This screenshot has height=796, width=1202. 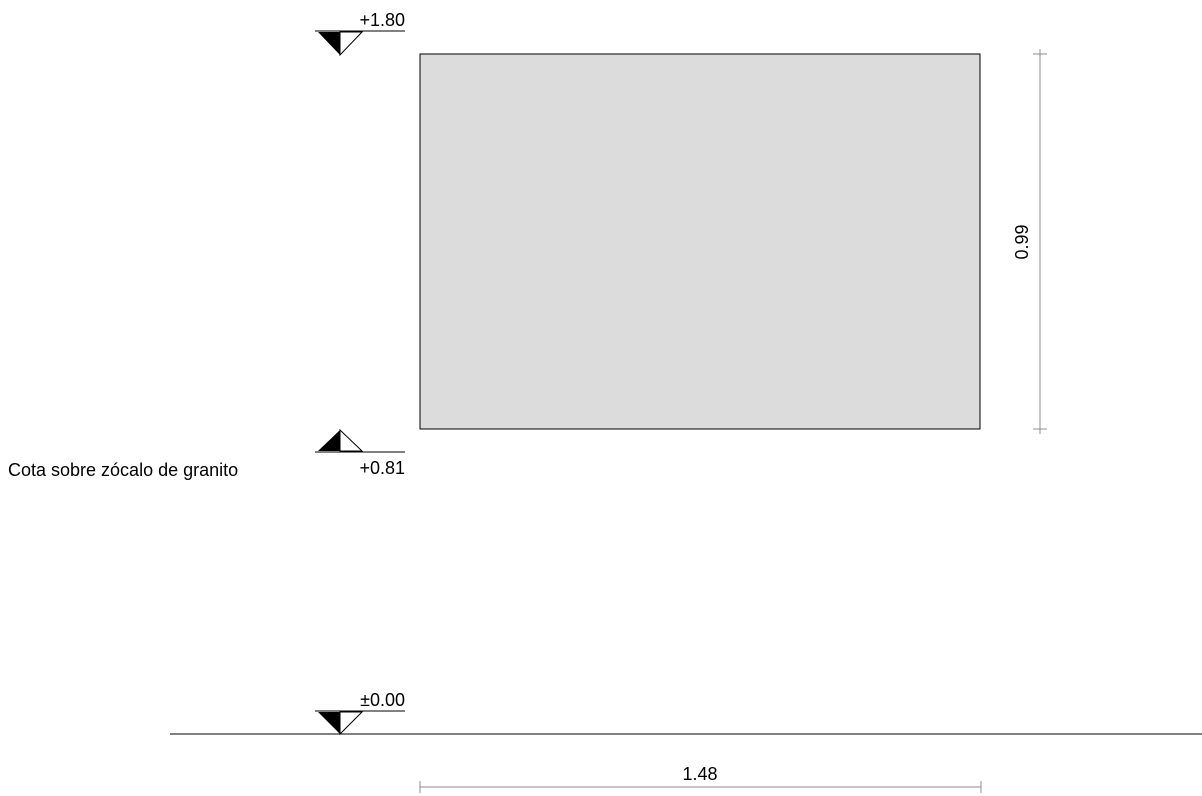 I want to click on level-ground-label: ±0.00, so click(x=382, y=700).